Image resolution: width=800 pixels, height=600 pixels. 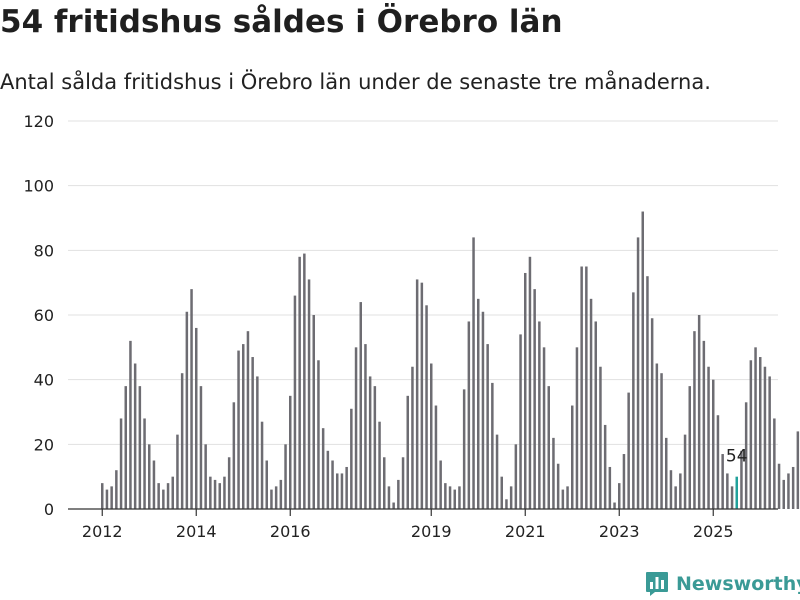 What do you see at coordinates (619, 531) in the screenshot?
I see `x-tick-label: 2023` at bounding box center [619, 531].